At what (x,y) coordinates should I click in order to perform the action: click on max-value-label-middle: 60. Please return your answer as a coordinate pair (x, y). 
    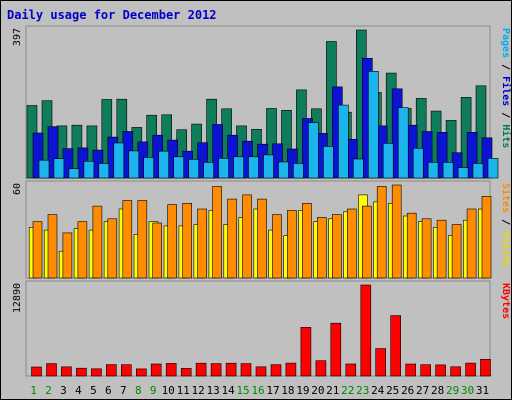
    Looking at the image, I should click on (17, 189).